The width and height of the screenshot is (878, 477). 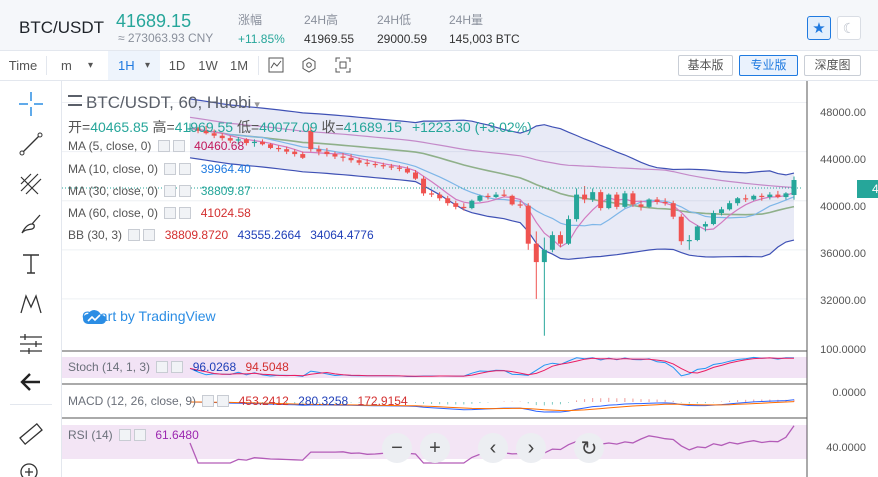 What do you see at coordinates (276, 65) in the screenshot?
I see `chart-type-button` at bounding box center [276, 65].